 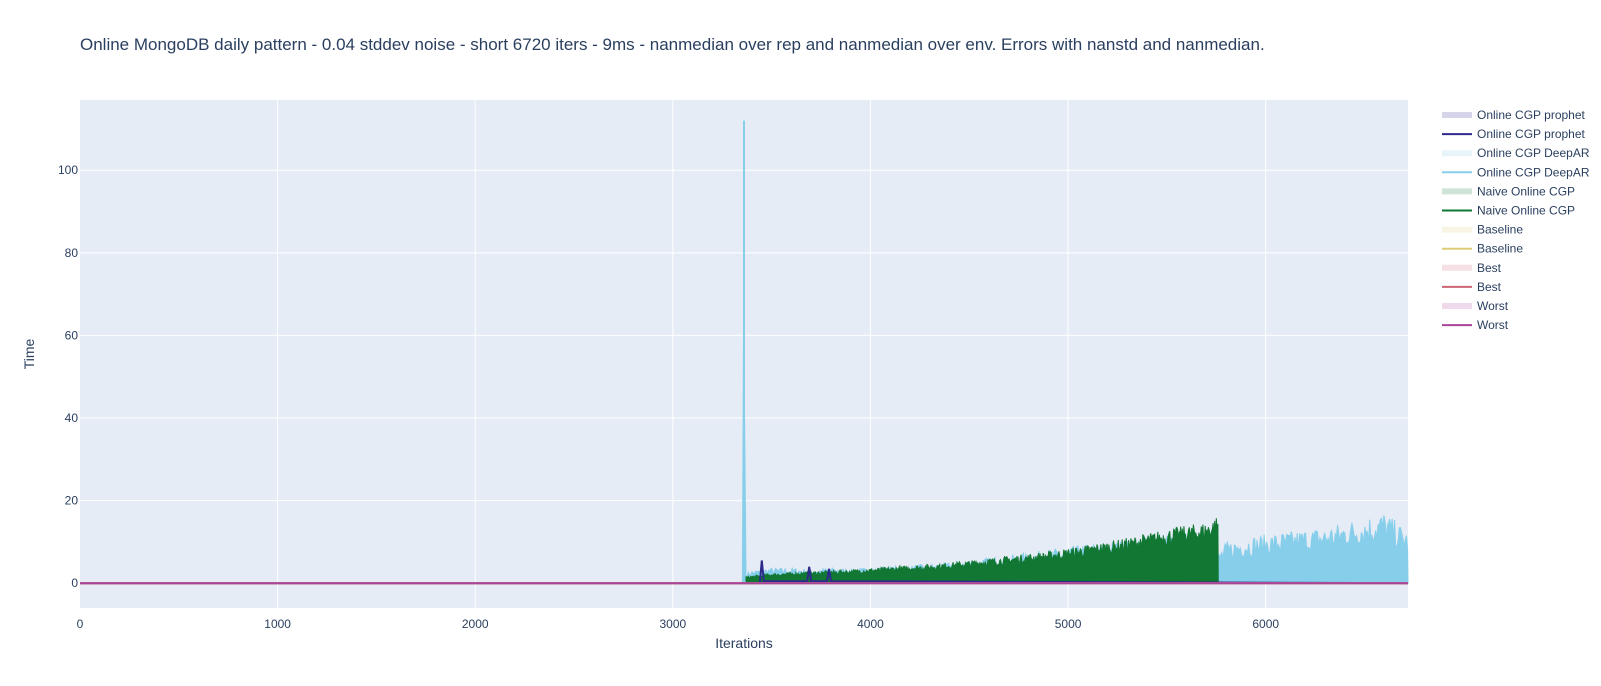 I want to click on x-tick-label: 1000, so click(x=277, y=624).